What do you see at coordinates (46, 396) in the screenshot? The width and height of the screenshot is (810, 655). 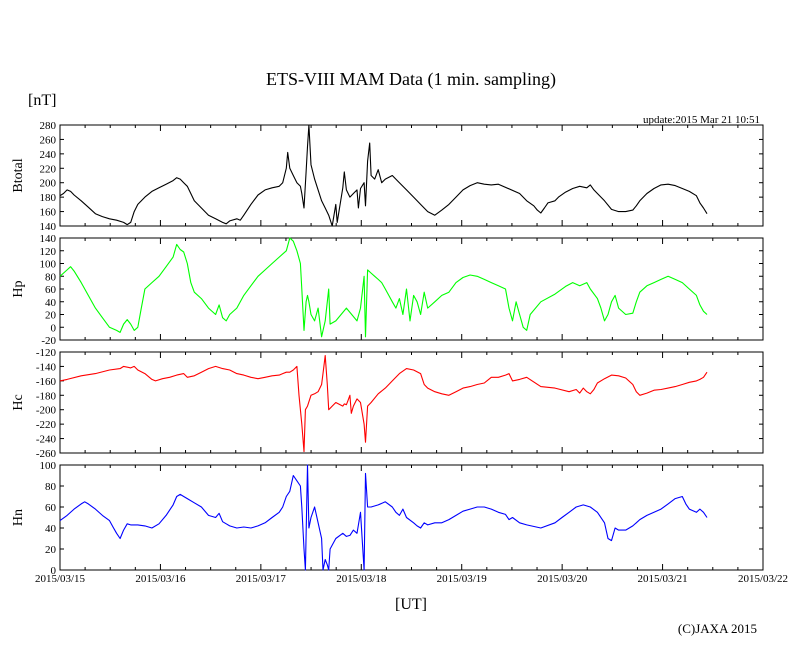 I see `y-tick-label: -180` at bounding box center [46, 396].